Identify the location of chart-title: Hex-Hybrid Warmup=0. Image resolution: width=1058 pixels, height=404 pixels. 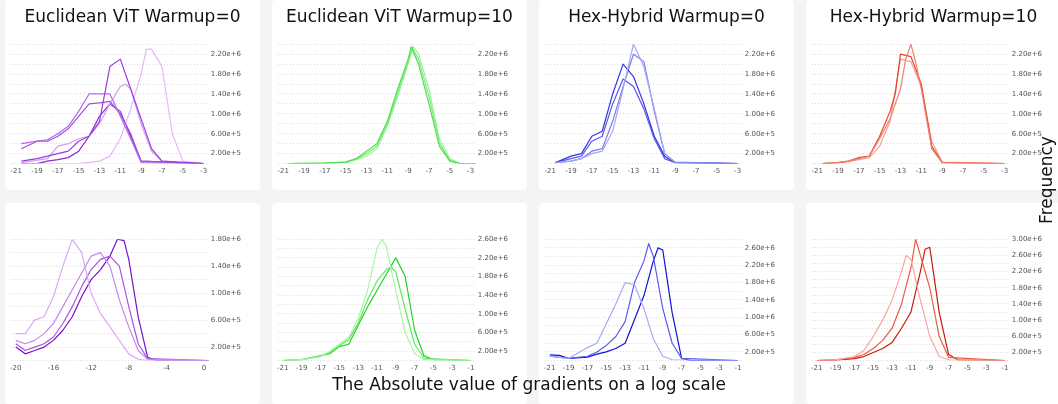
(666, 16).